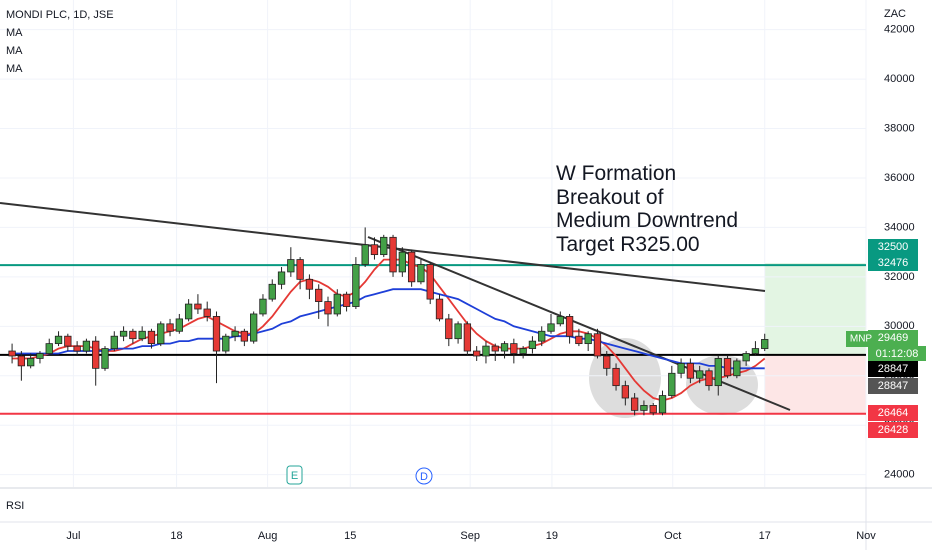  What do you see at coordinates (895, 14) in the screenshot?
I see `currency: ZAC` at bounding box center [895, 14].